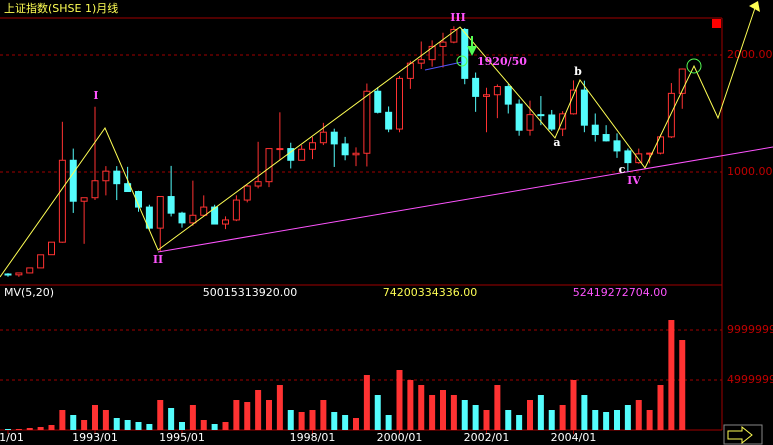 Image resolution: width=773 pixels, height=445 pixels. Describe the element at coordinates (95, 437) in the screenshot. I see `x-tick-label: 1993/01` at that location.